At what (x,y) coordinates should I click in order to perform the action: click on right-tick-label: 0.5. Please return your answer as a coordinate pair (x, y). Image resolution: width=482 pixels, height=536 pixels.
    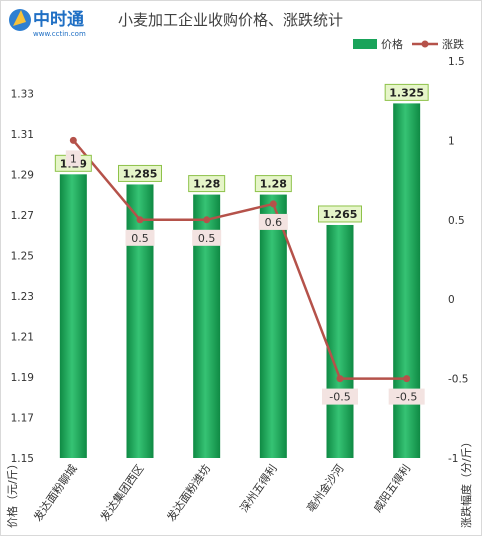
    Looking at the image, I should click on (456, 221).